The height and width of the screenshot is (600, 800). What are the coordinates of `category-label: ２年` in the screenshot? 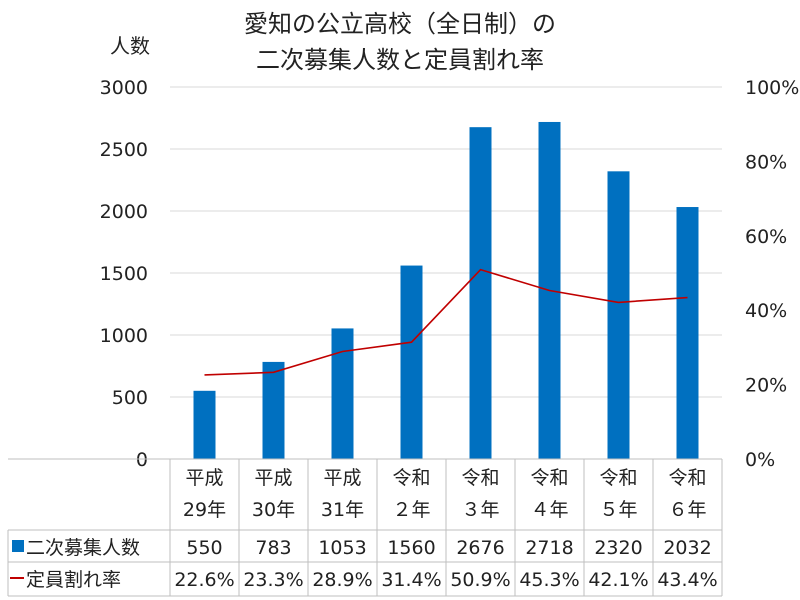 It's located at (411, 510).